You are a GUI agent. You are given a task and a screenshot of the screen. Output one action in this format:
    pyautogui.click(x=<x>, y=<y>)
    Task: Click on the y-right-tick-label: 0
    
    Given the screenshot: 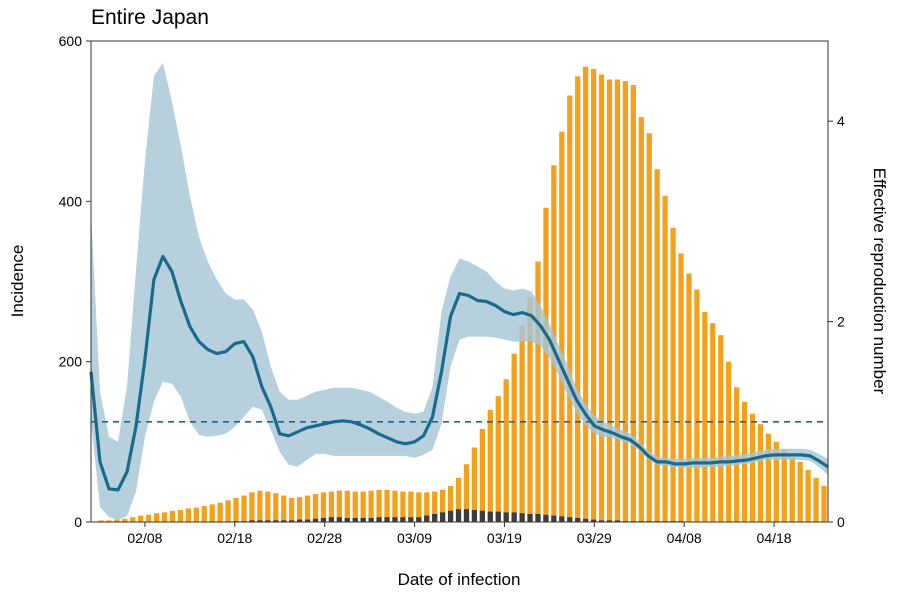 What is the action you would take?
    pyautogui.click(x=841, y=522)
    